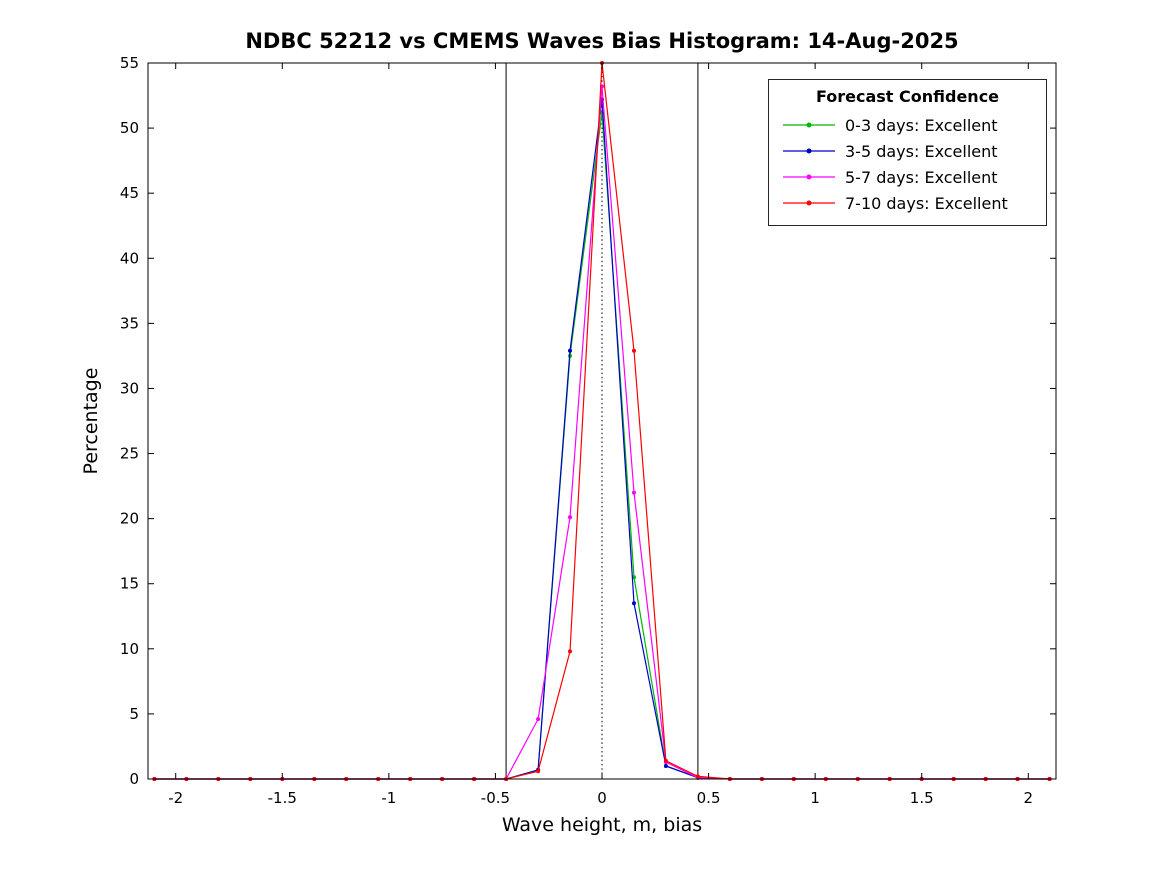  What do you see at coordinates (129, 258) in the screenshot?
I see `y-tick-label: 40` at bounding box center [129, 258].